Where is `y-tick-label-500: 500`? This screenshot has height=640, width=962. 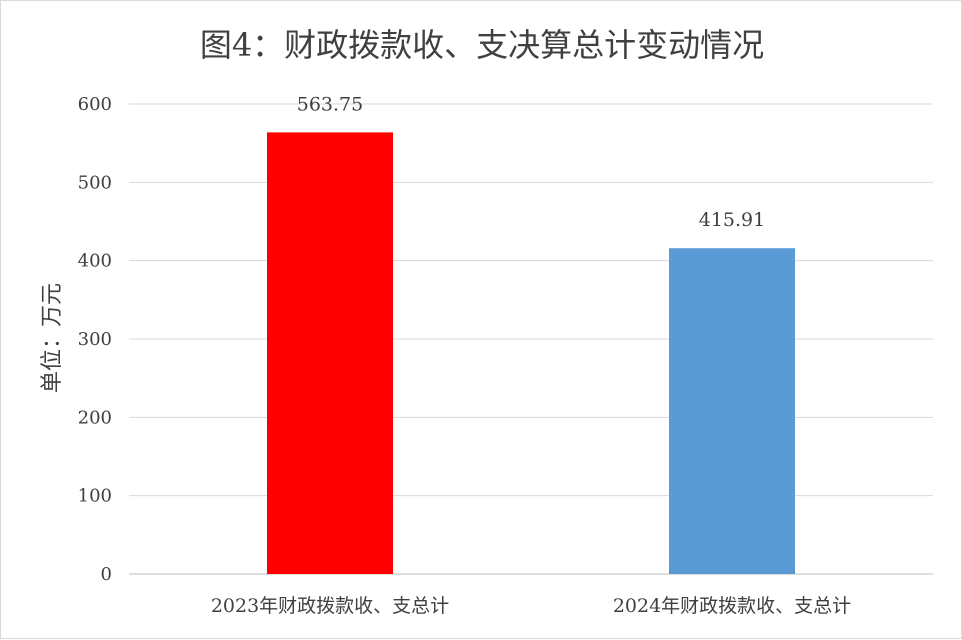
y-tick-label-500: 500 is located at coordinates (95, 182).